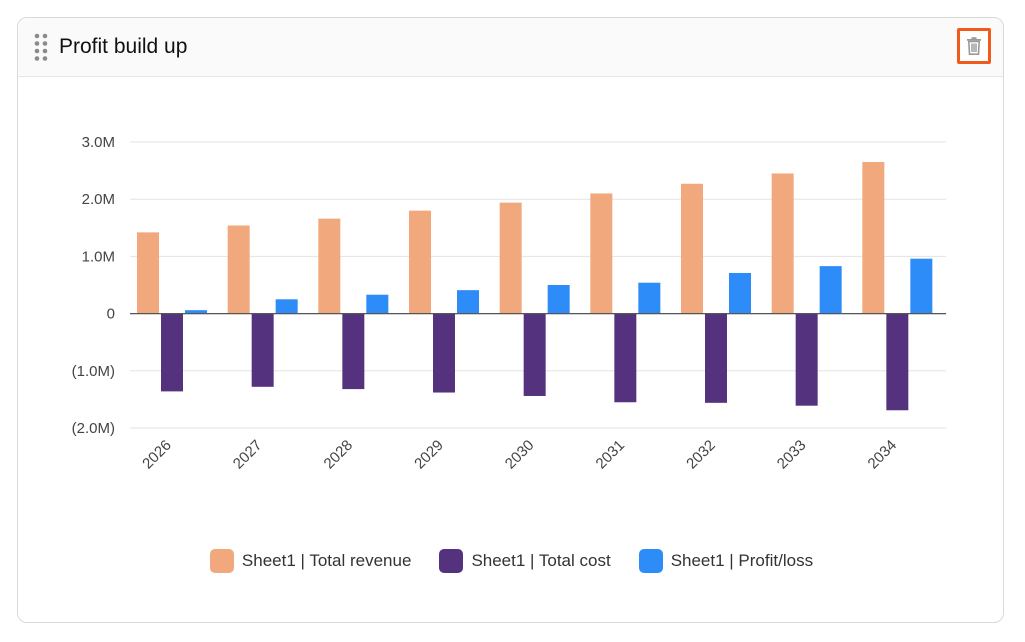 This screenshot has height=642, width=1025. I want to click on legend-label: Sheet1 | Total revenue, so click(326, 560).